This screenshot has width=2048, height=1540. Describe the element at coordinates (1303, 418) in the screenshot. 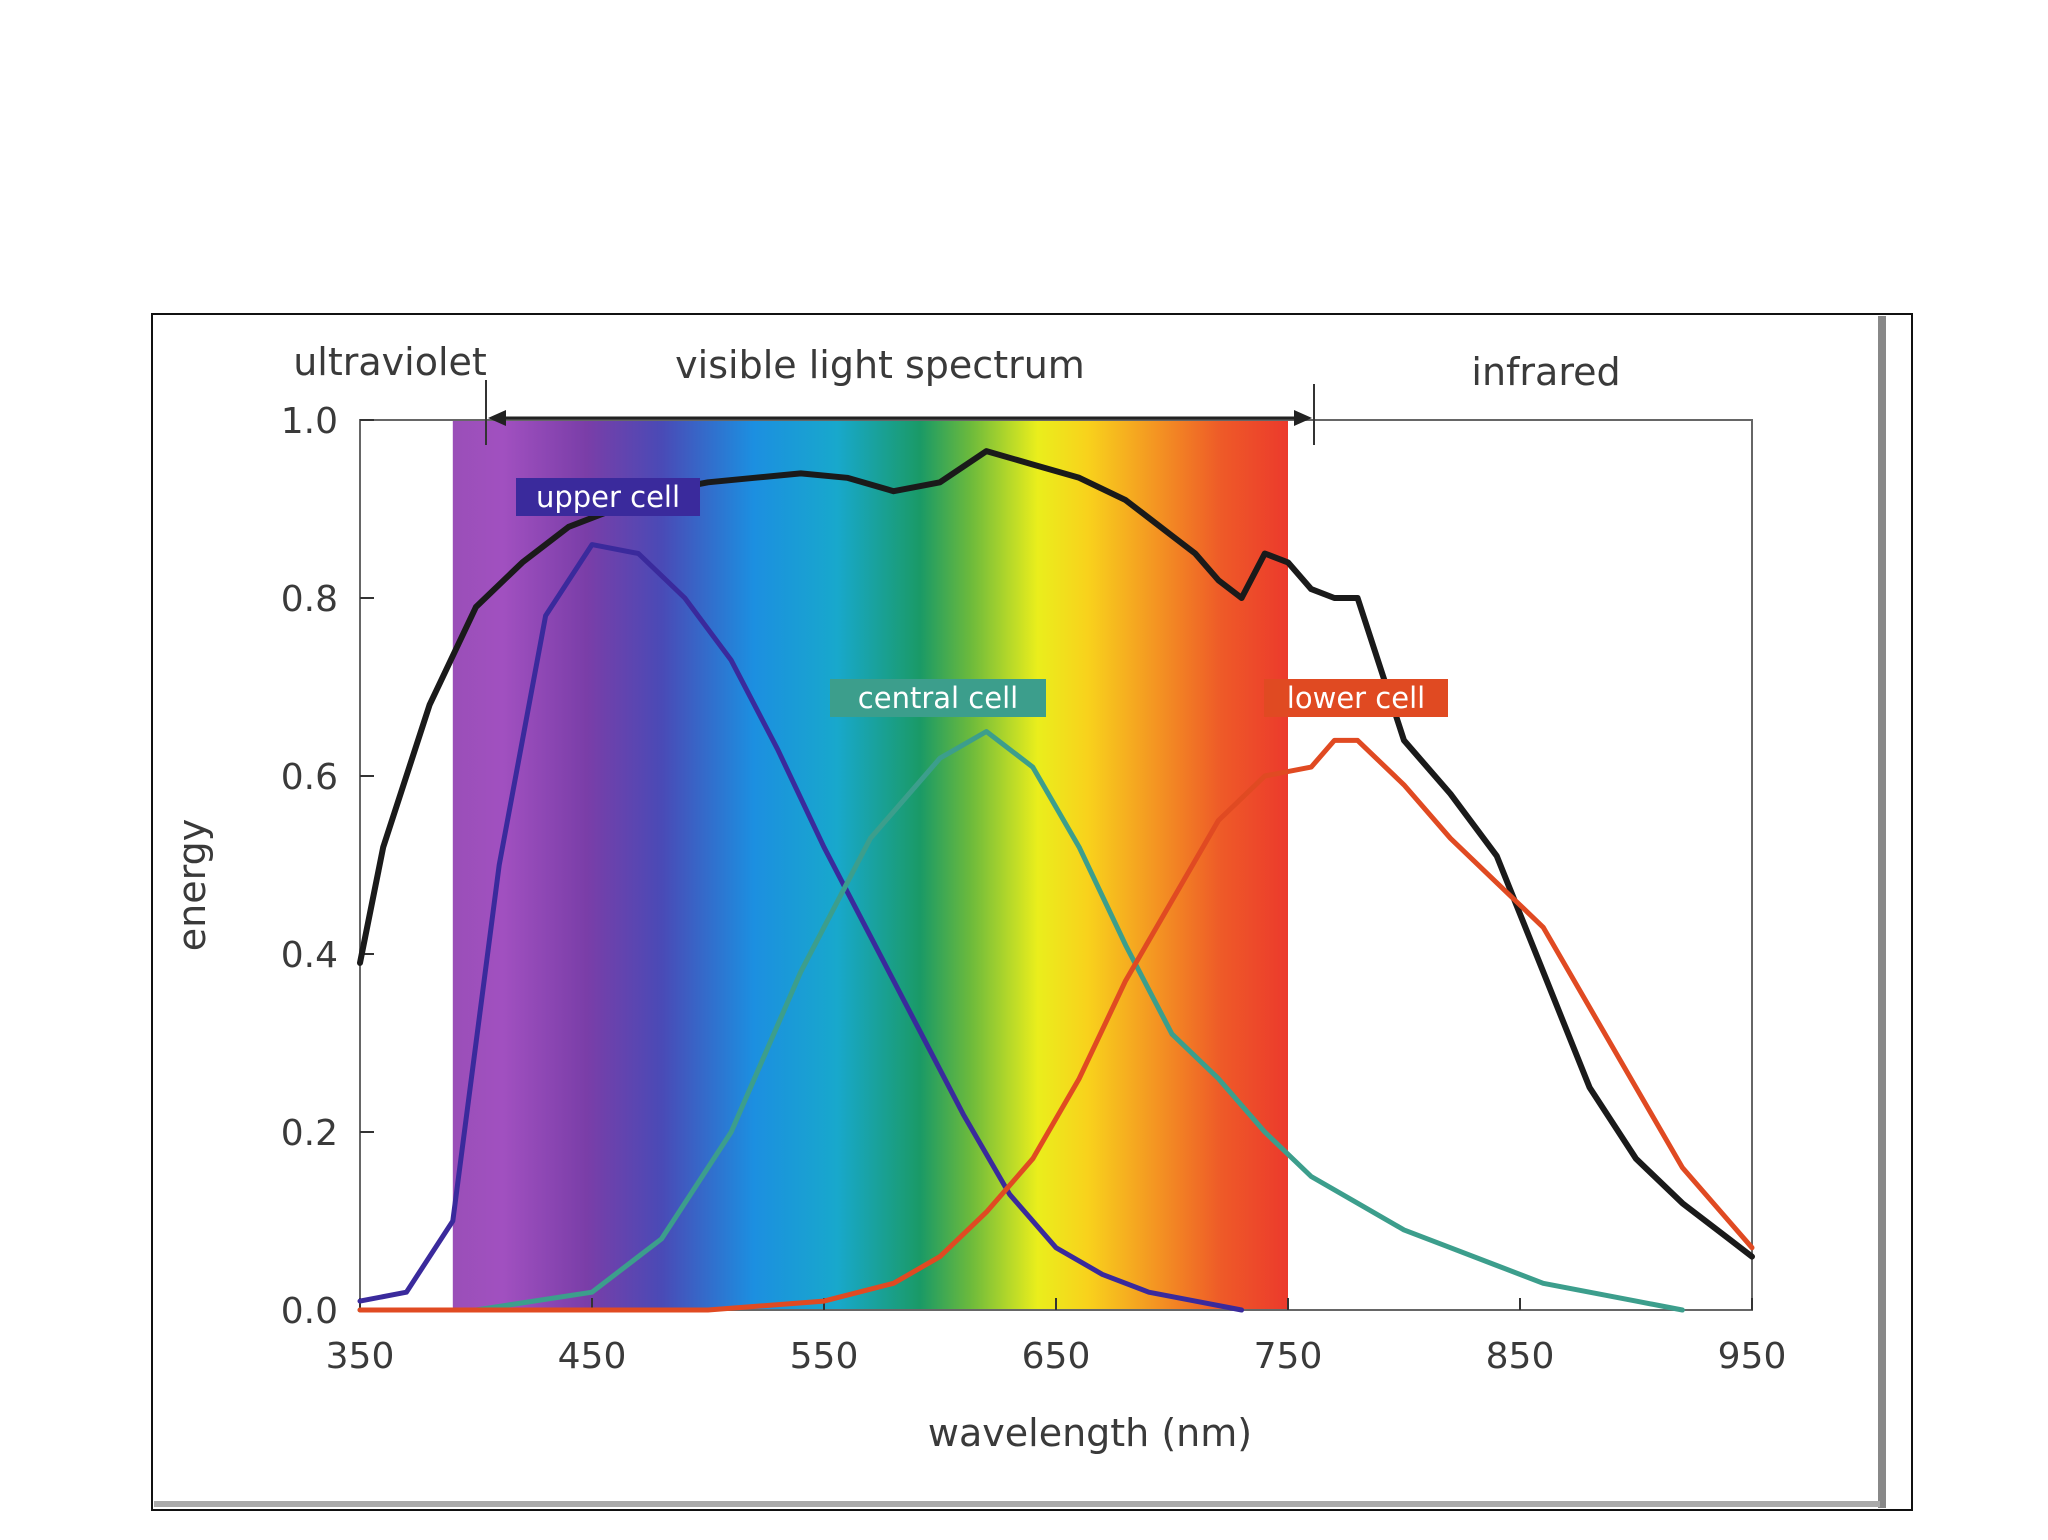

I see `arrow-head-right` at that location.